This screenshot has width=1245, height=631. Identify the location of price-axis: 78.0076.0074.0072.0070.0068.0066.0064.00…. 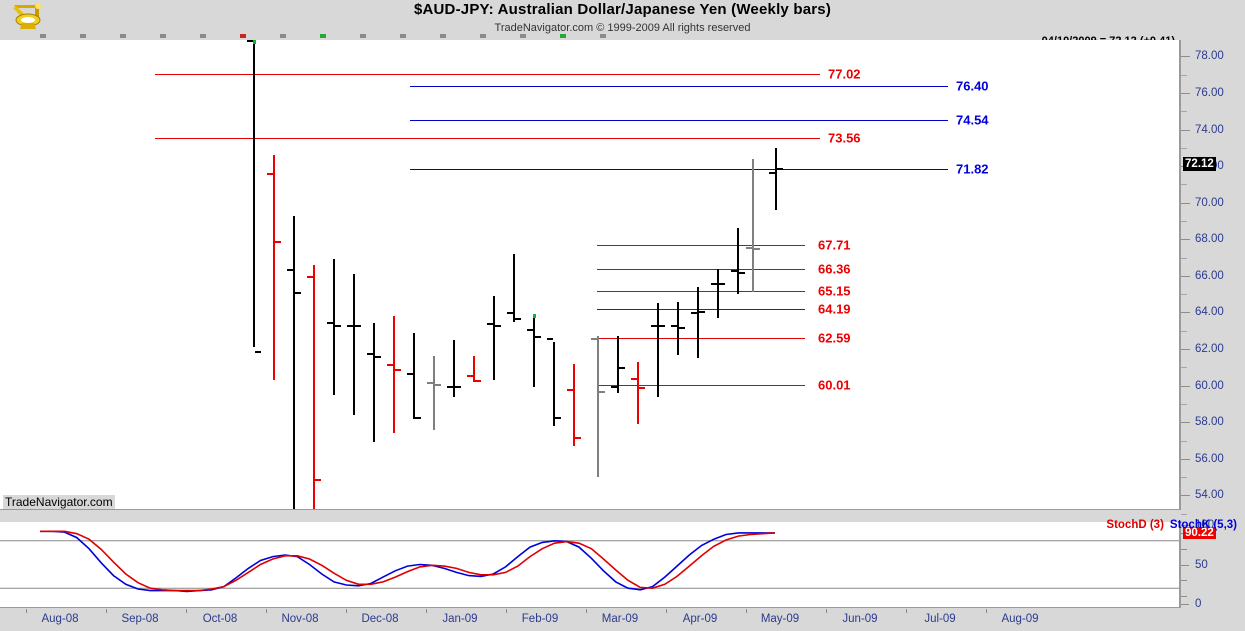
(1212, 277).